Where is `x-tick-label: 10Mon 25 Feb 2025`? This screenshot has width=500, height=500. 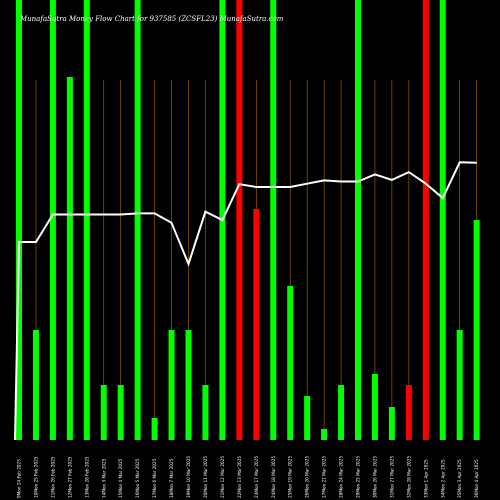 x-tick-label: 10Mon 25 Feb 2025 is located at coordinates (35, 477).